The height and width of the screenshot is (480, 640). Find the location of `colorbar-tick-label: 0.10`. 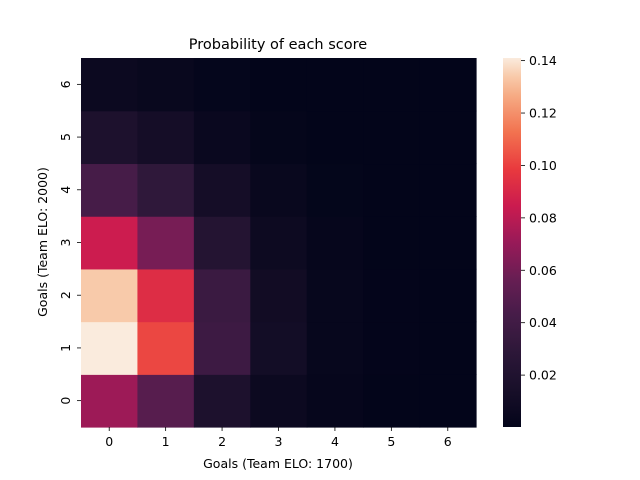

colorbar-tick-label: 0.10 is located at coordinates (543, 165).